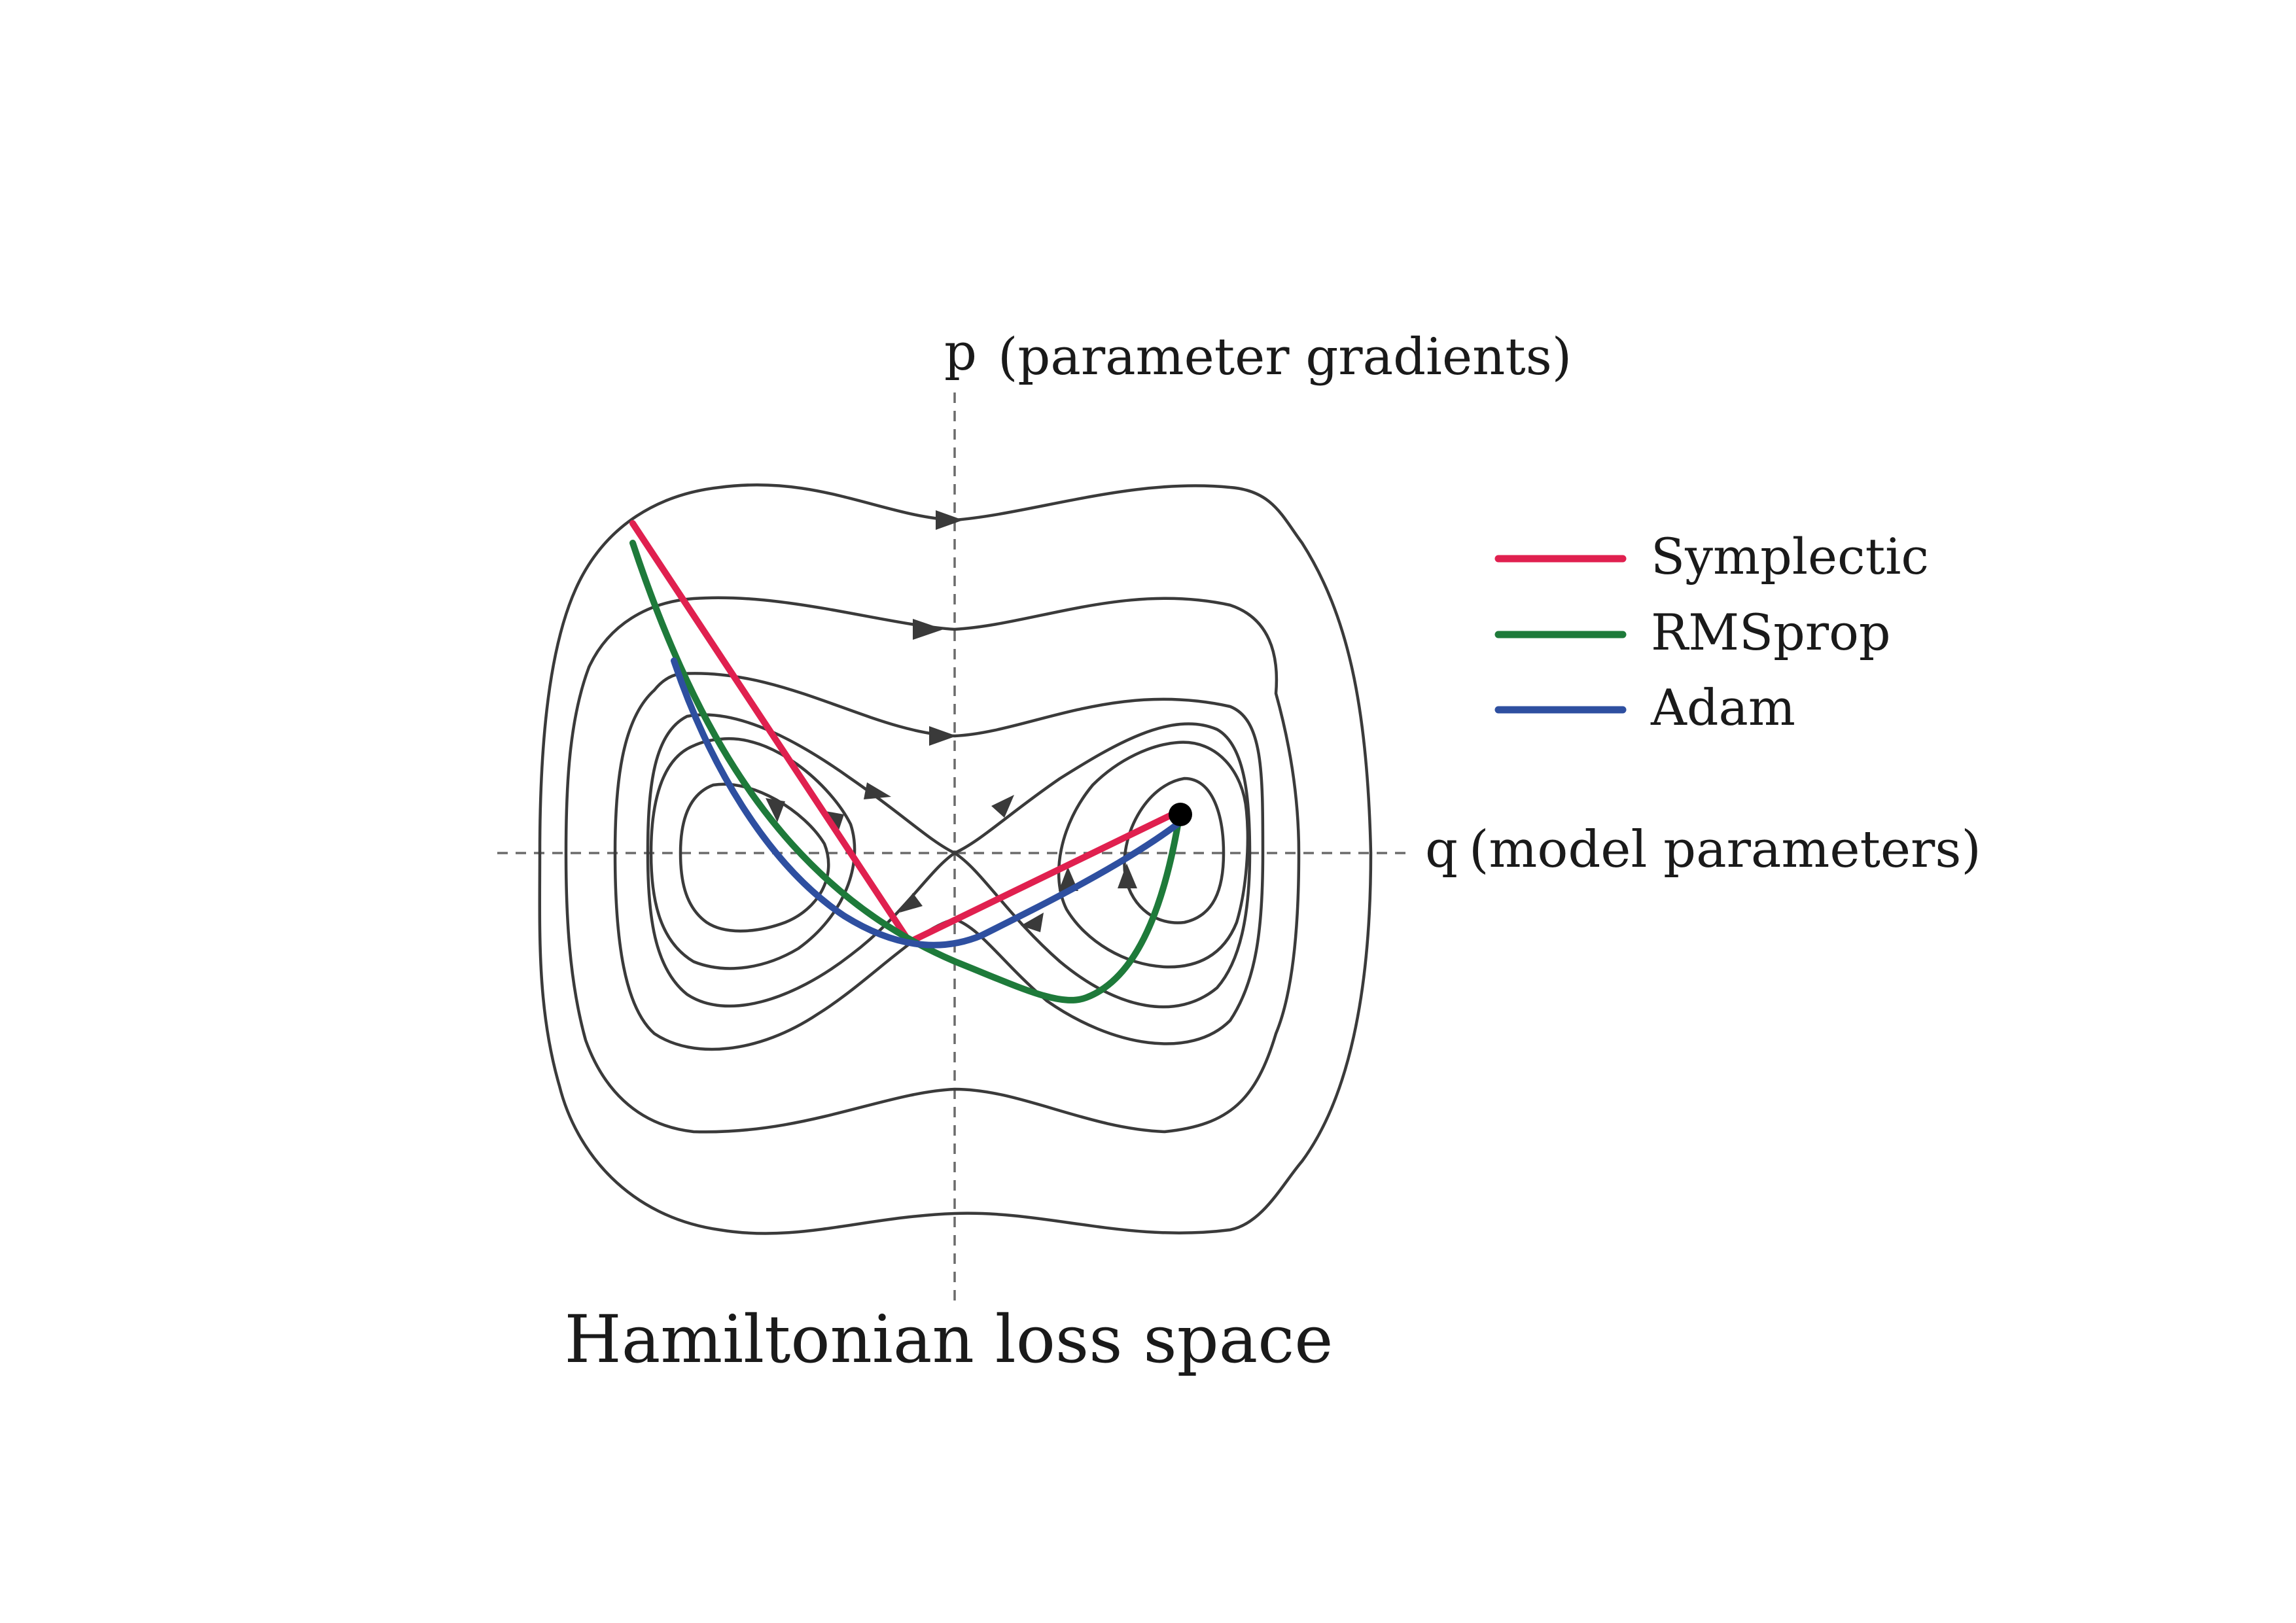 This screenshot has width=2296, height=1623. I want to click on legend-label-rmsprop: RMSprop, so click(1771, 632).